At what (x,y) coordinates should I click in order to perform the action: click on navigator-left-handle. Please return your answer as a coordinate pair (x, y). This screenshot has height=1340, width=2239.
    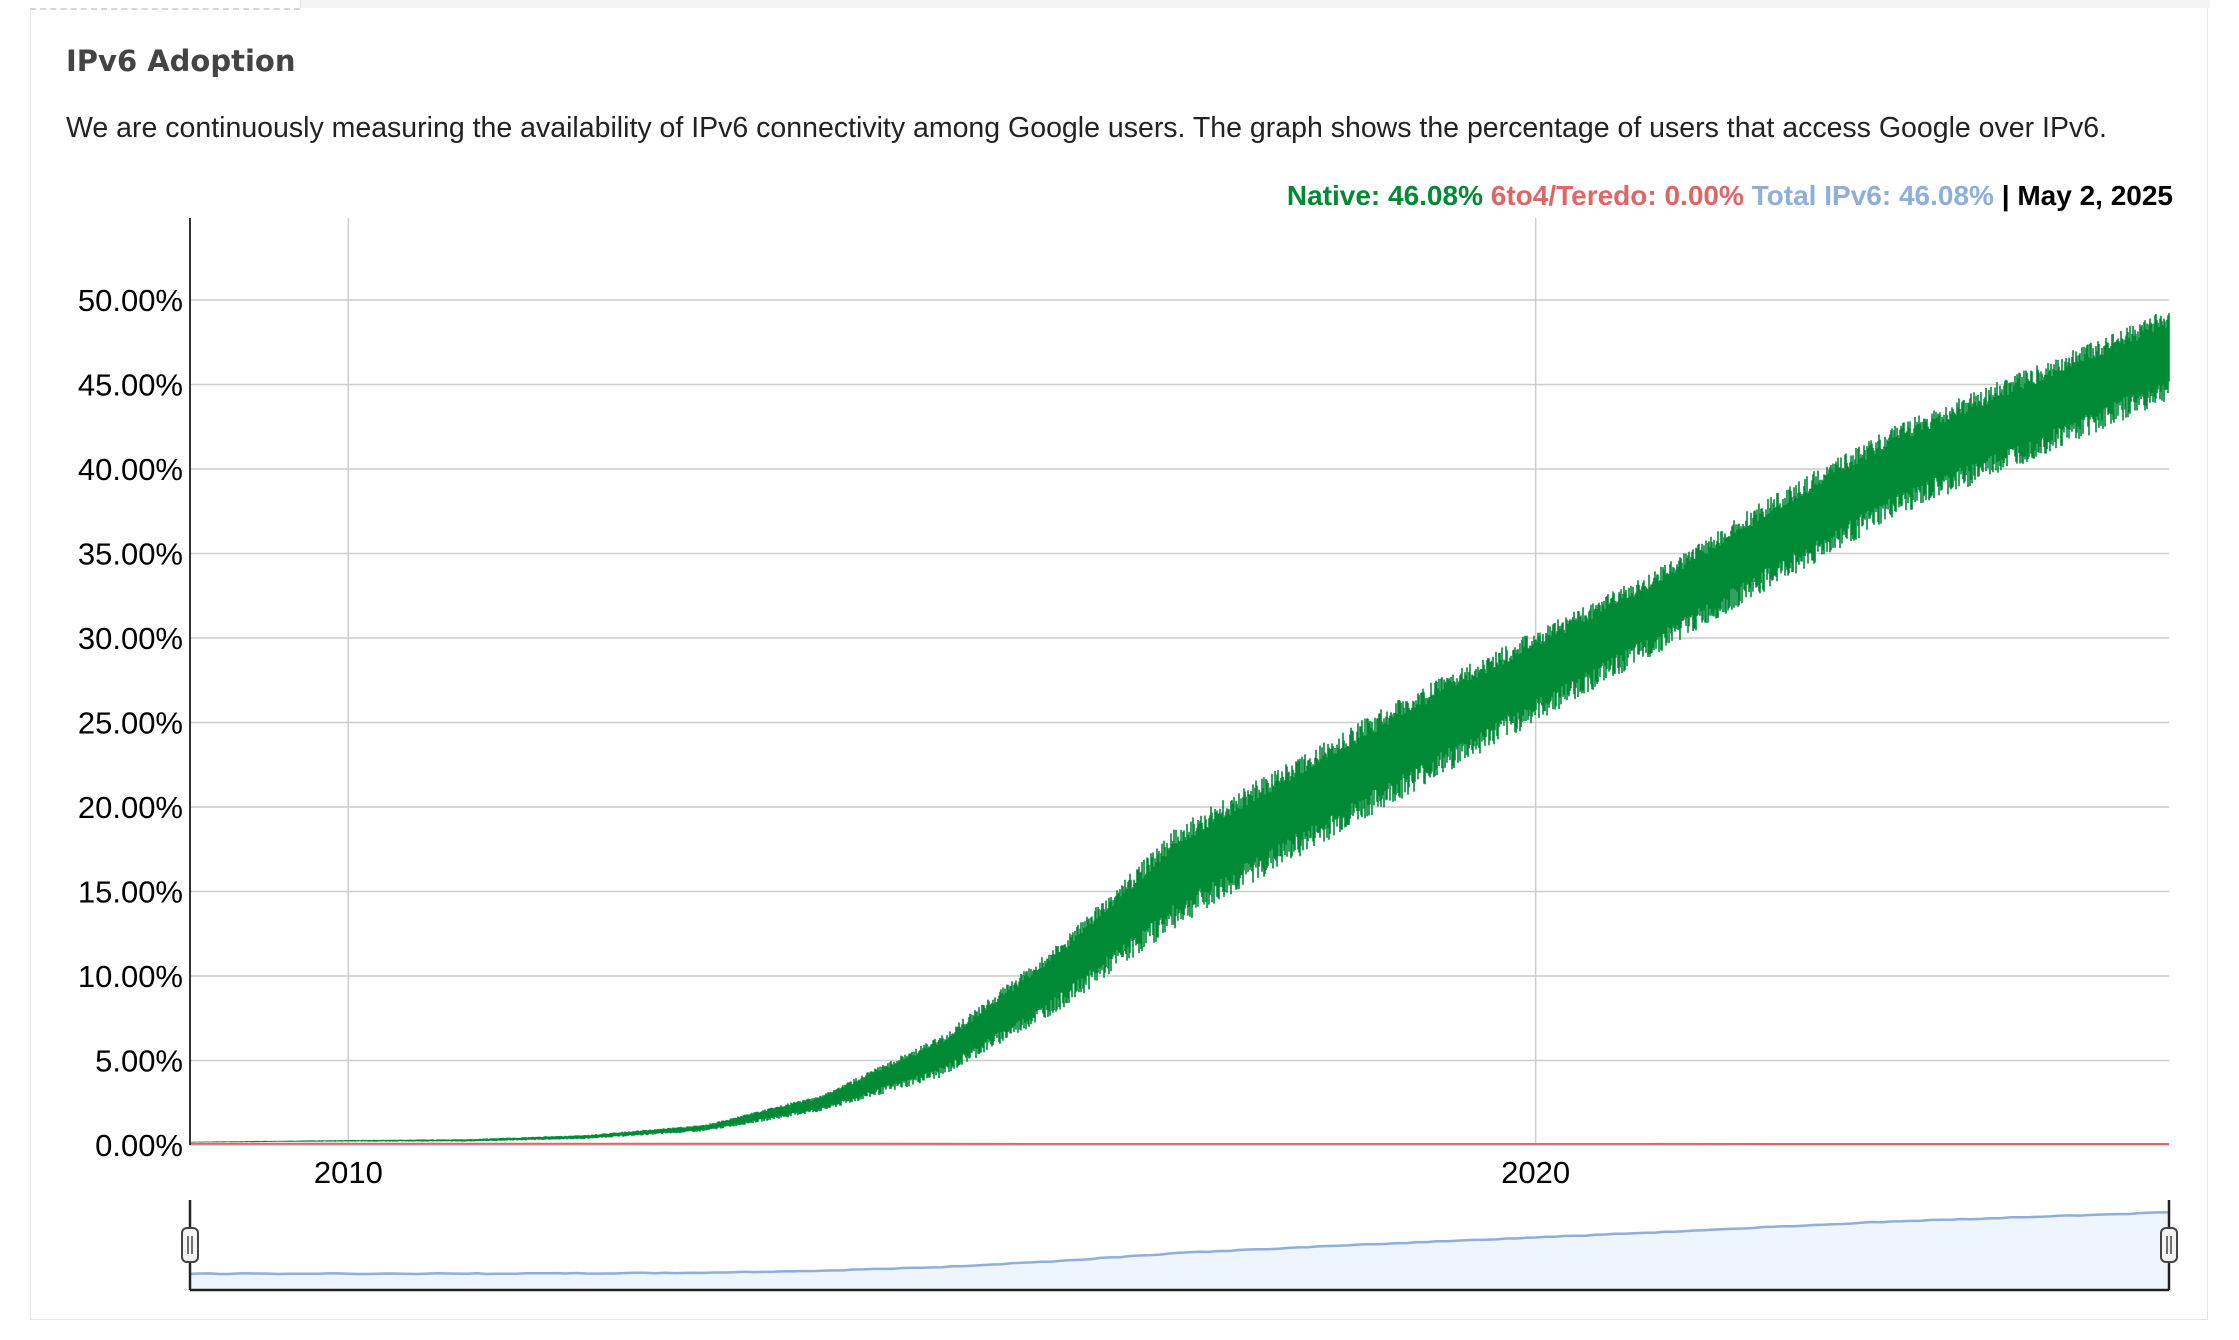
    Looking at the image, I should click on (190, 1245).